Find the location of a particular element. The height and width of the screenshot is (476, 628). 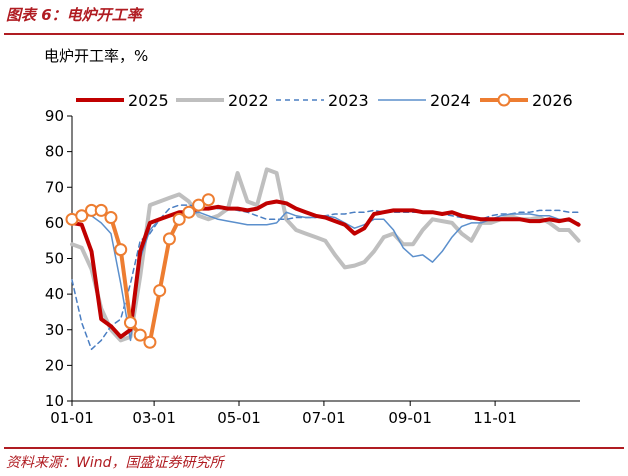

y-tick-label: 50 is located at coordinates (54, 259).